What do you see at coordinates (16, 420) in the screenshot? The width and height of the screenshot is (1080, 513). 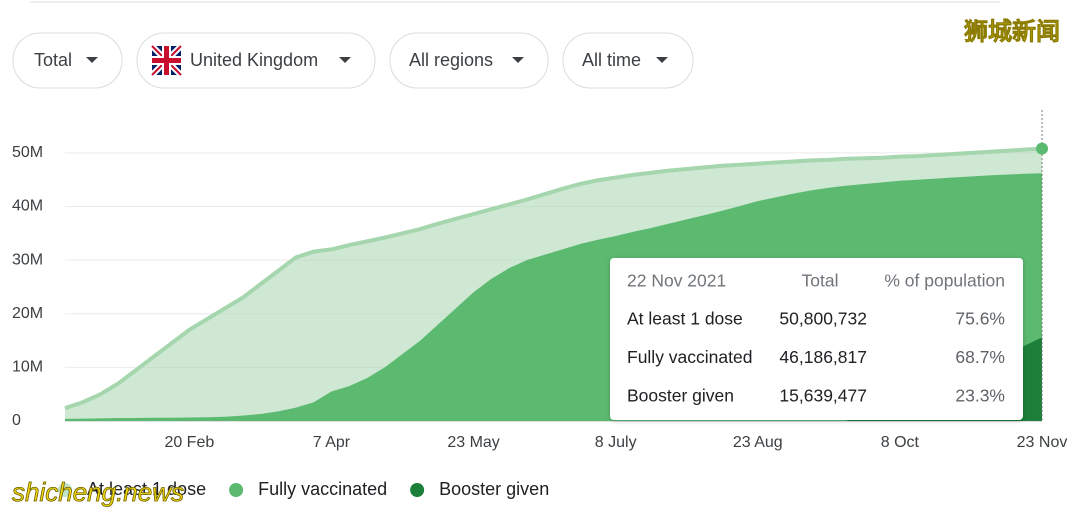 I see `y-tick-label: 0` at bounding box center [16, 420].